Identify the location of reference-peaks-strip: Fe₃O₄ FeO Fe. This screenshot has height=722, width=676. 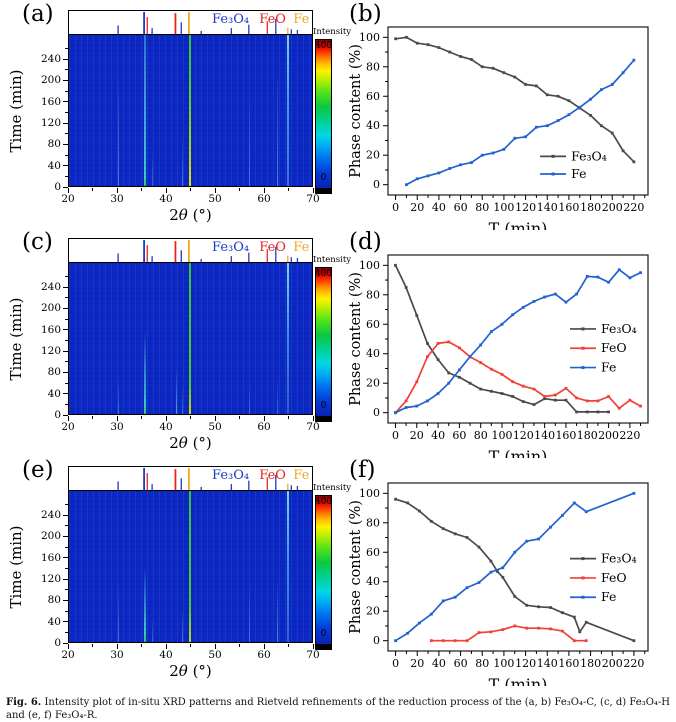
(190, 22).